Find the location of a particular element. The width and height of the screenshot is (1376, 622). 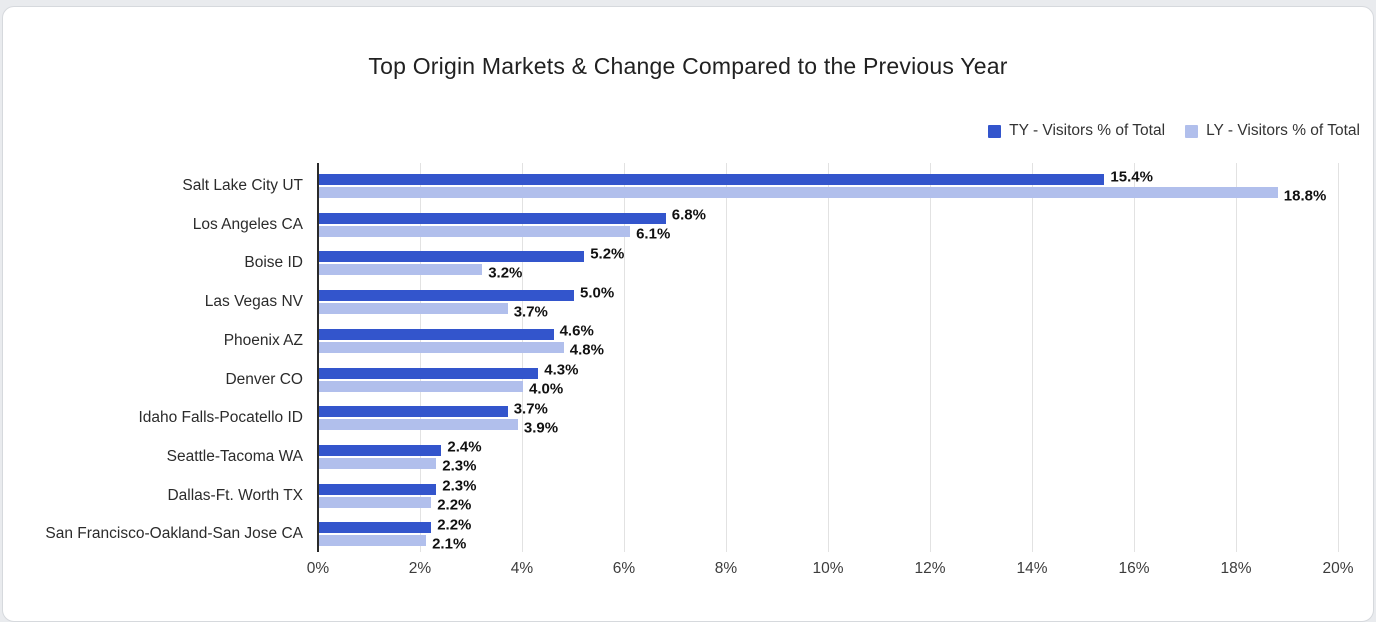

legend-label: TY - Visitors % of Total is located at coordinates (1087, 130).